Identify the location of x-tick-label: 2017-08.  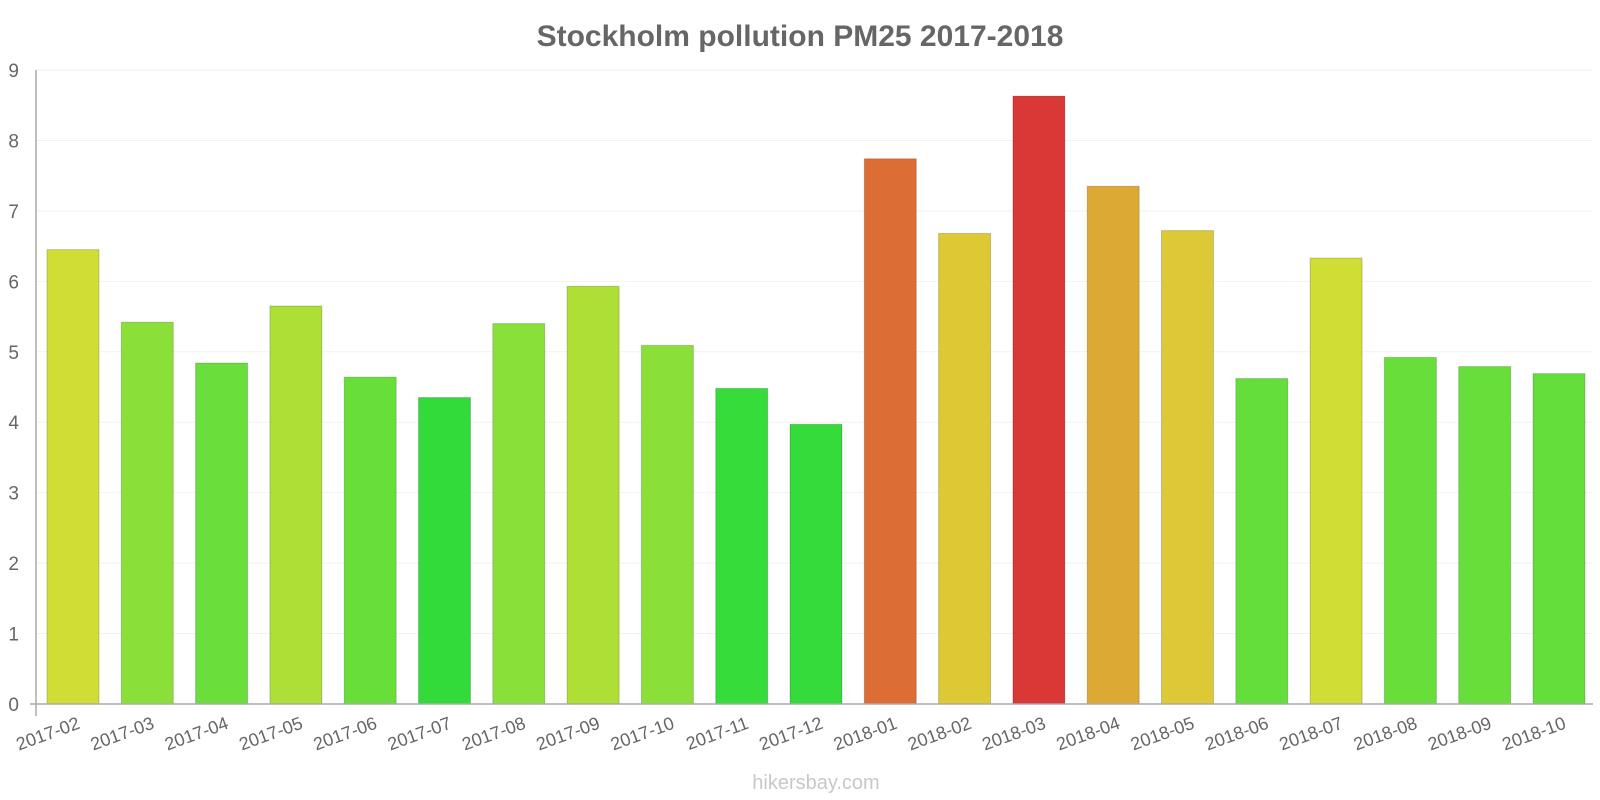
(493, 733).